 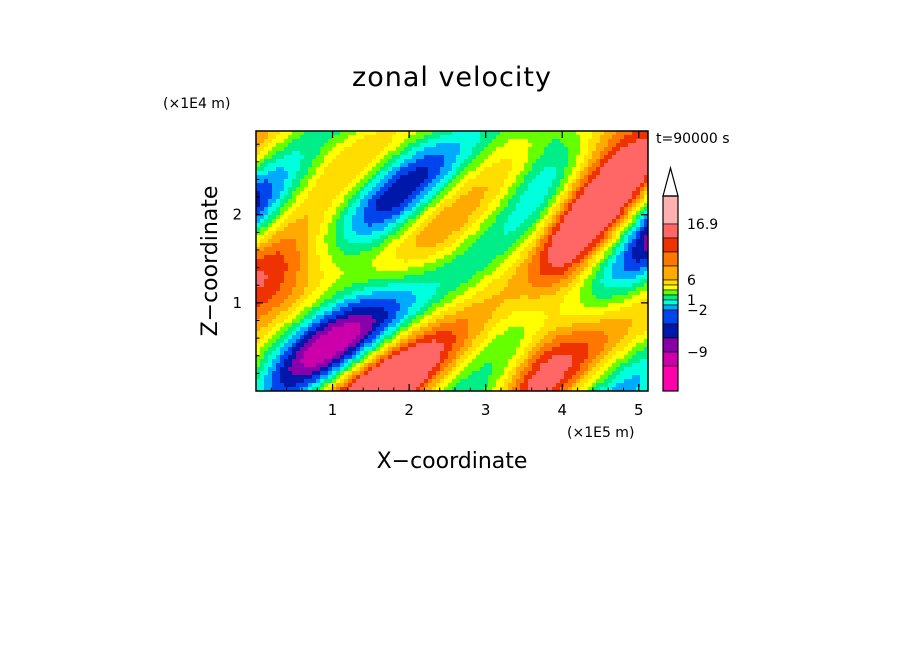 What do you see at coordinates (562, 410) in the screenshot?
I see `x-tick-label: 4` at bounding box center [562, 410].